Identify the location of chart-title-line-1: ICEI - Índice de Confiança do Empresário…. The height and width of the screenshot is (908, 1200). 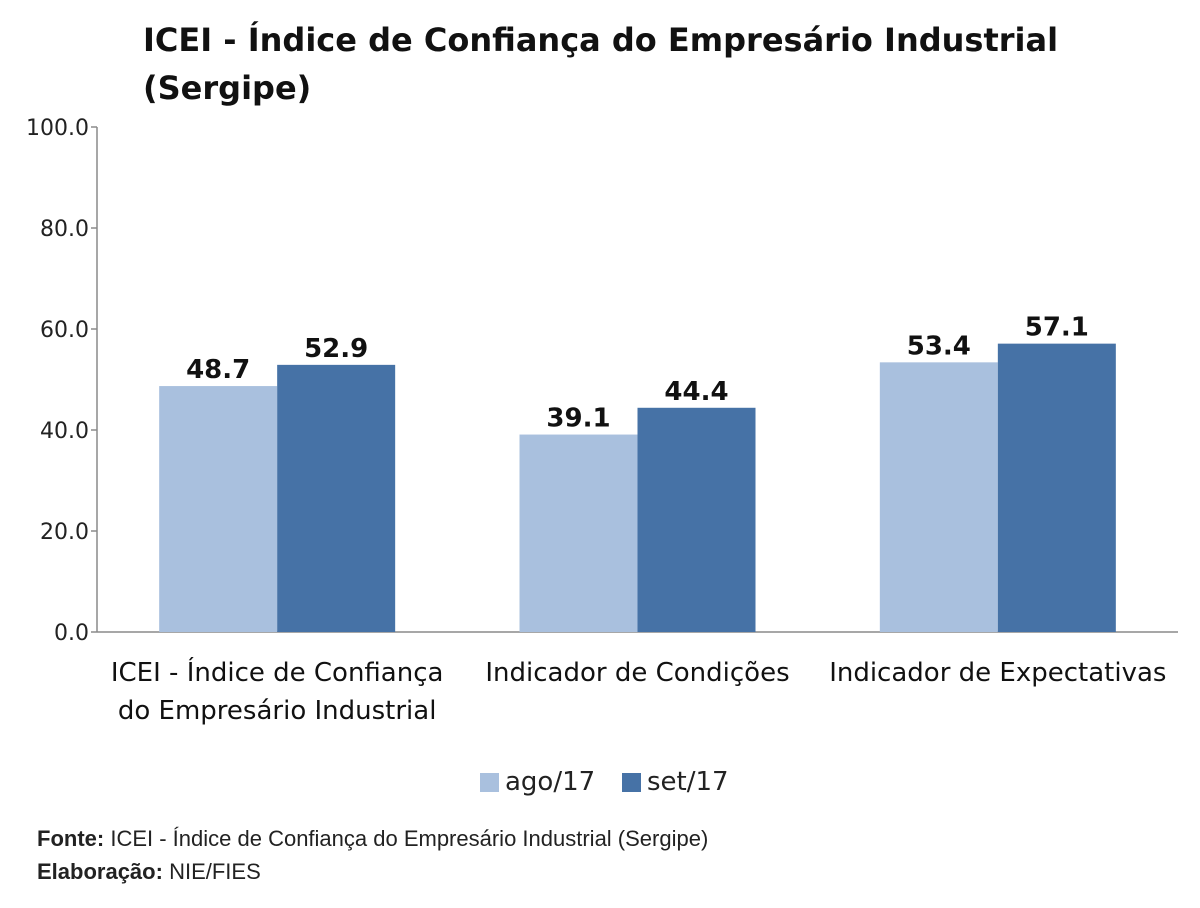
(601, 40).